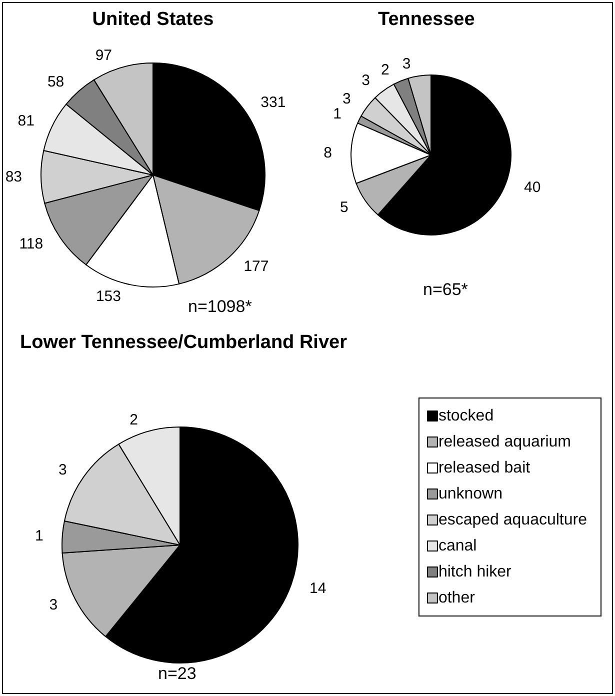 This screenshot has height=696, width=615. I want to click on legend-label: unknown, so click(470, 494).